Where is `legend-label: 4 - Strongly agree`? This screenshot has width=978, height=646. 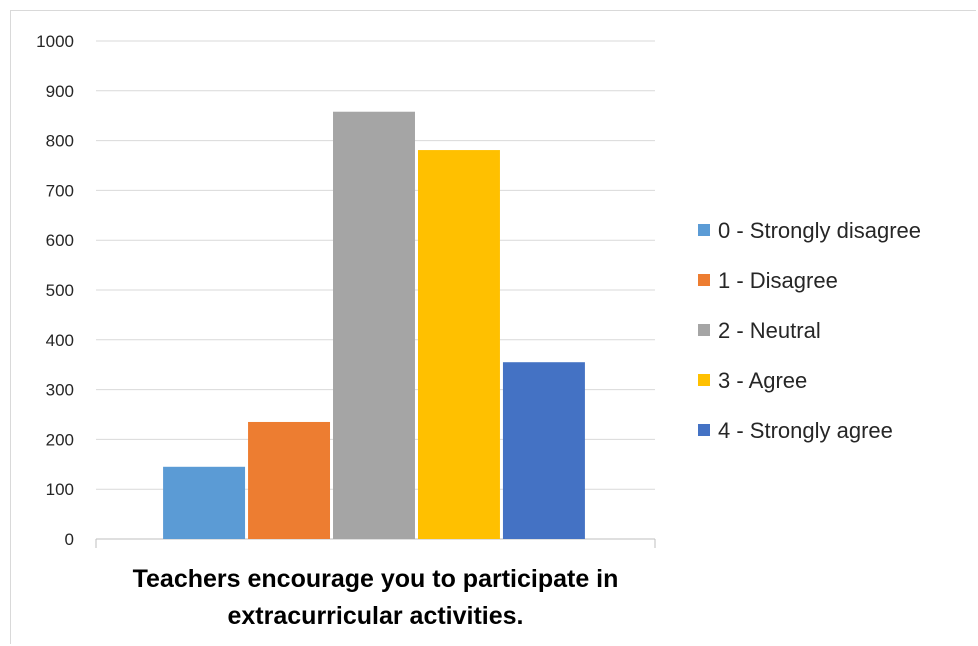 legend-label: 4 - Strongly agree is located at coordinates (805, 430).